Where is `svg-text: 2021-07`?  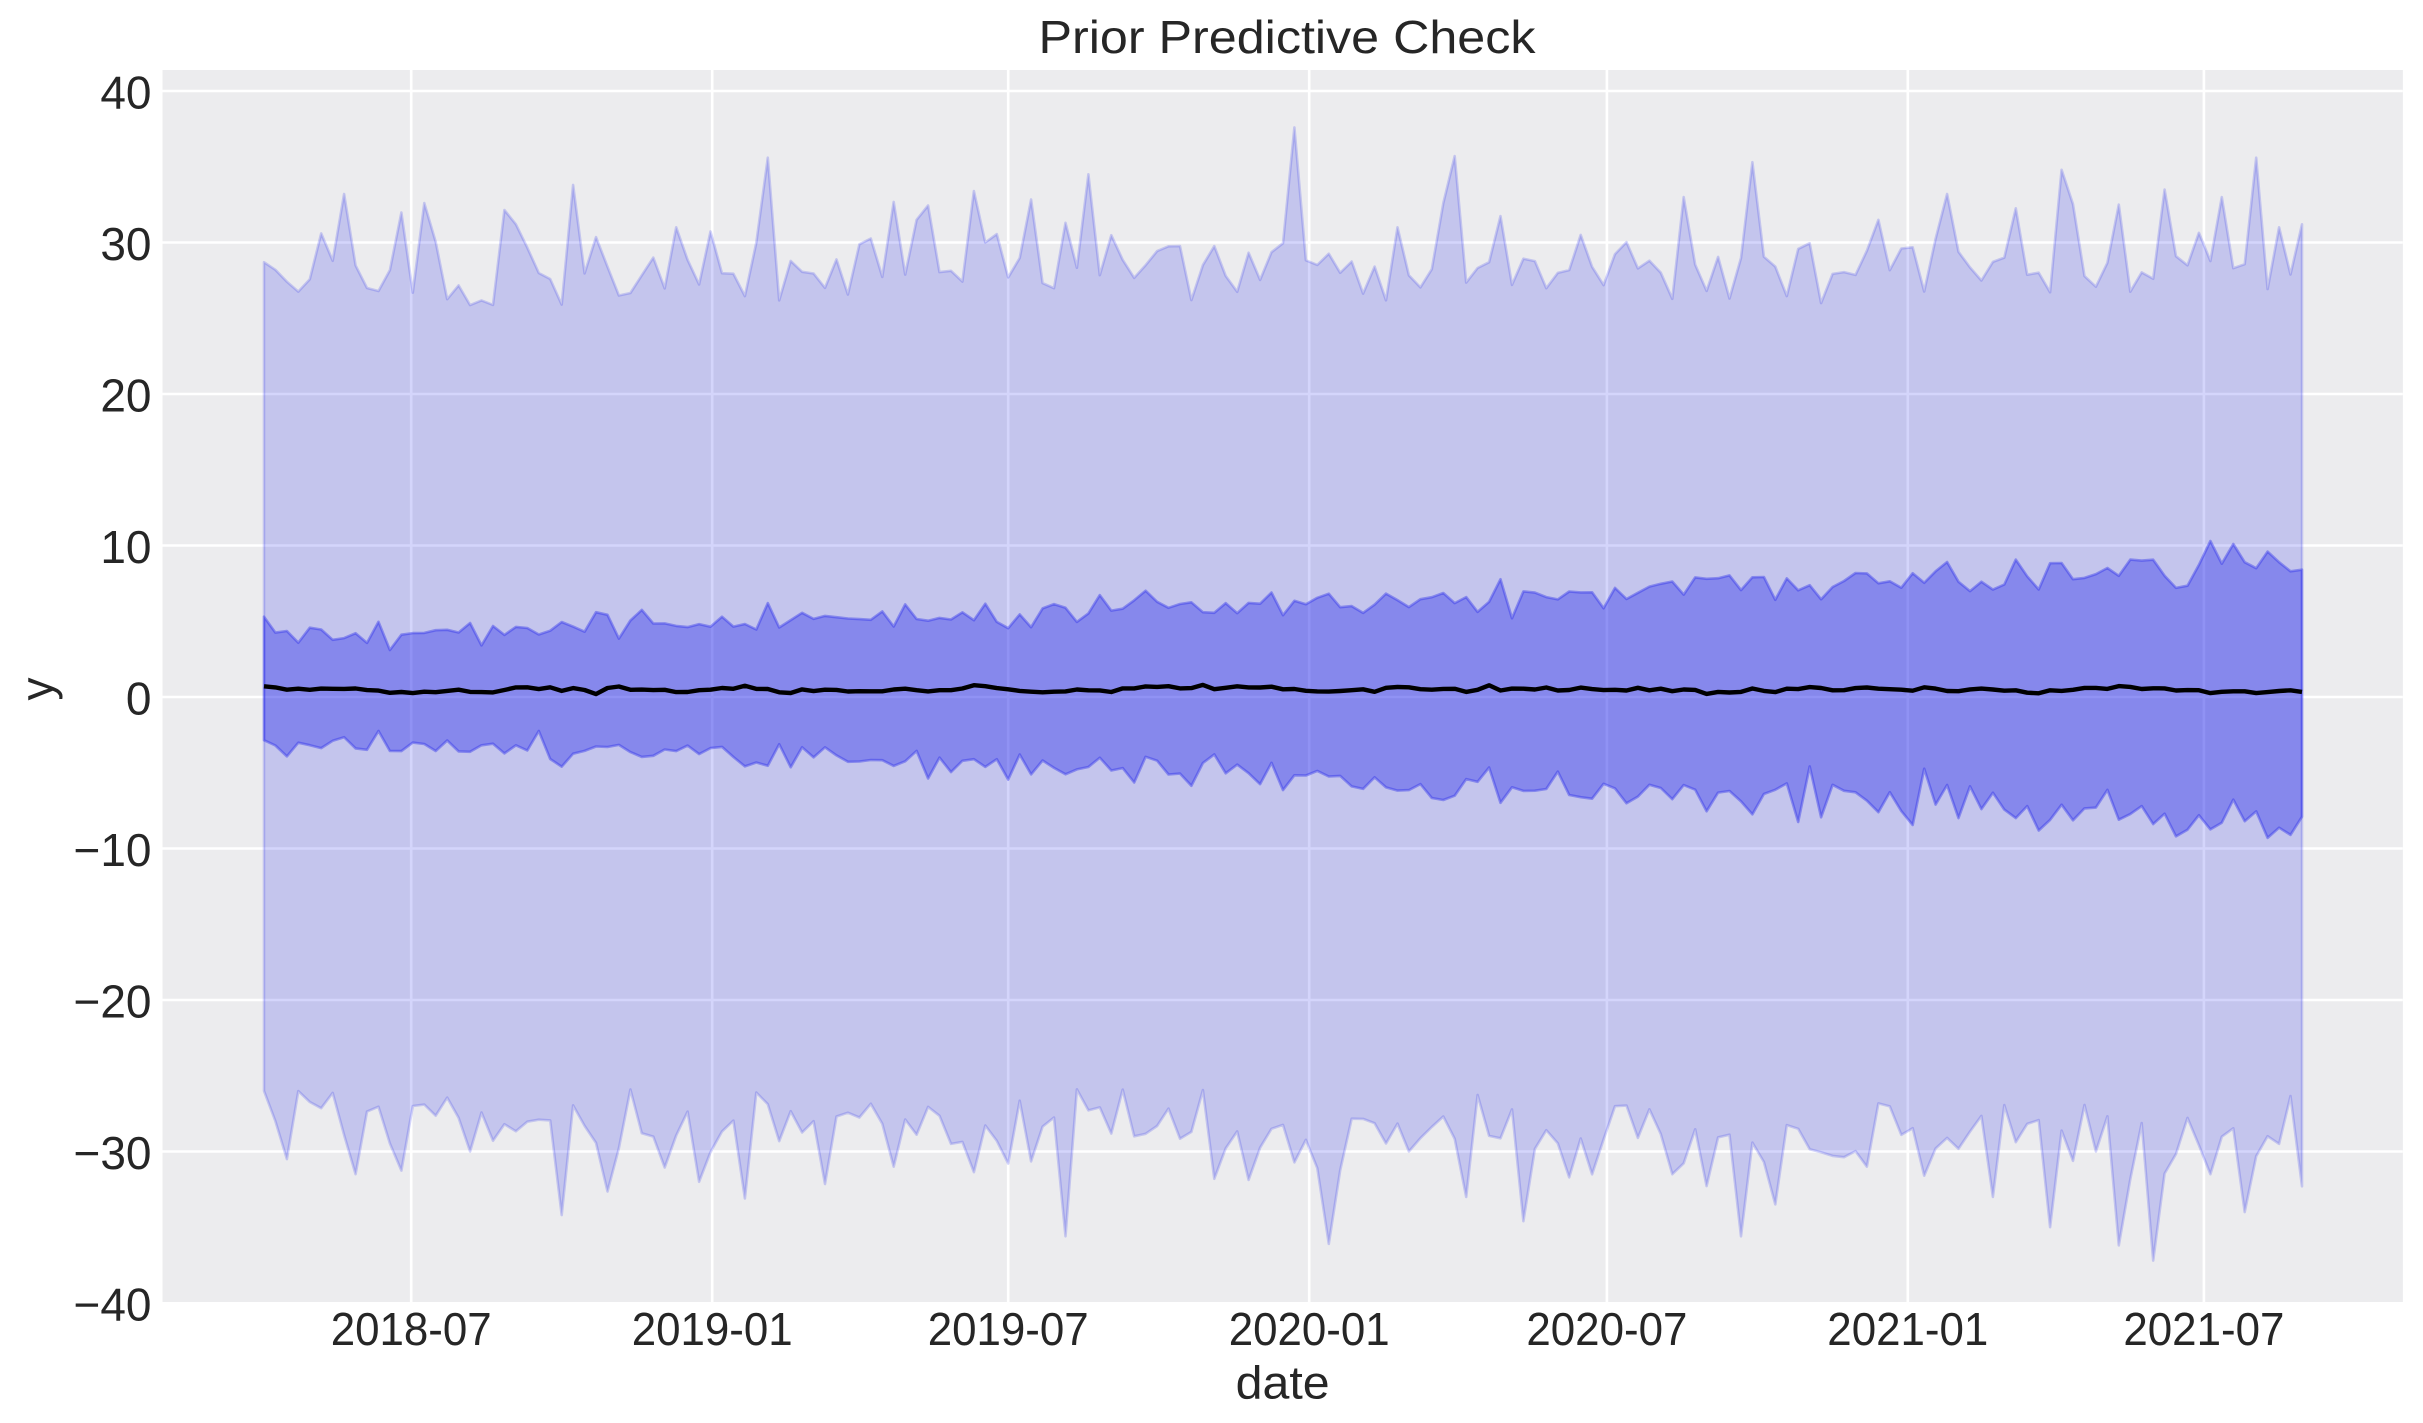 svg-text: 2021-07 is located at coordinates (2203, 1329).